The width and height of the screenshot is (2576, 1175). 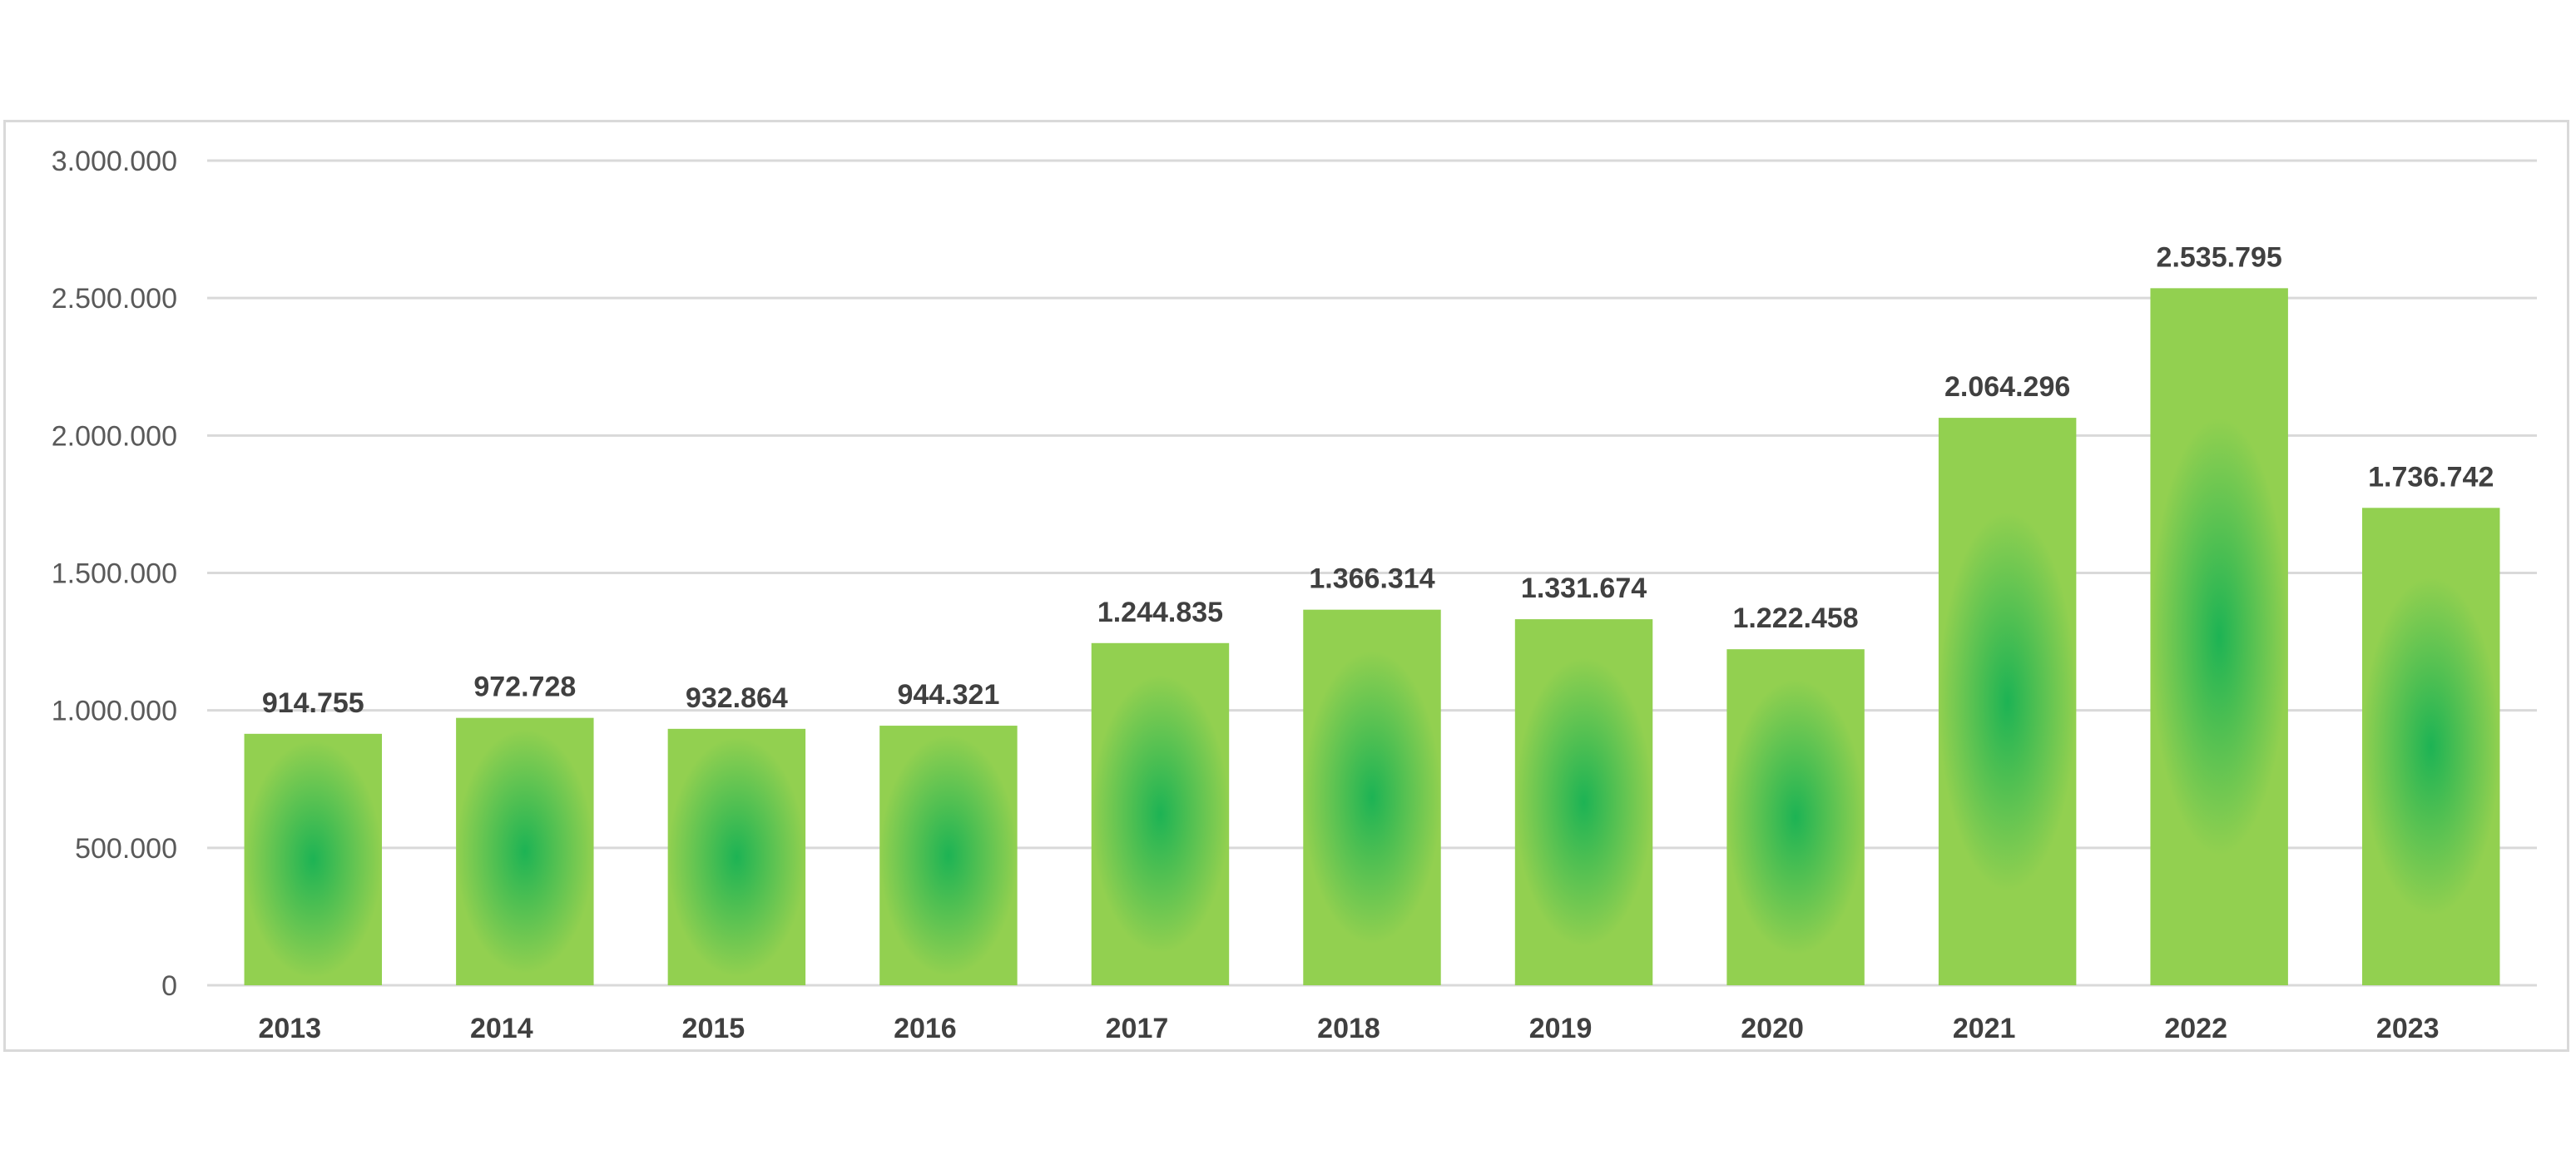 I want to click on data-label-2015: 932.864, so click(x=737, y=698).